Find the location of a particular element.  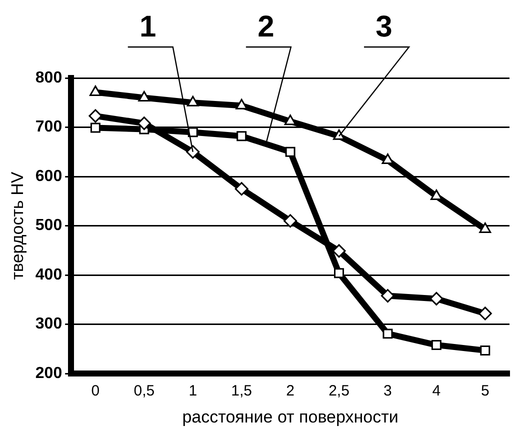

x-tick-label: 4 is located at coordinates (436, 391).